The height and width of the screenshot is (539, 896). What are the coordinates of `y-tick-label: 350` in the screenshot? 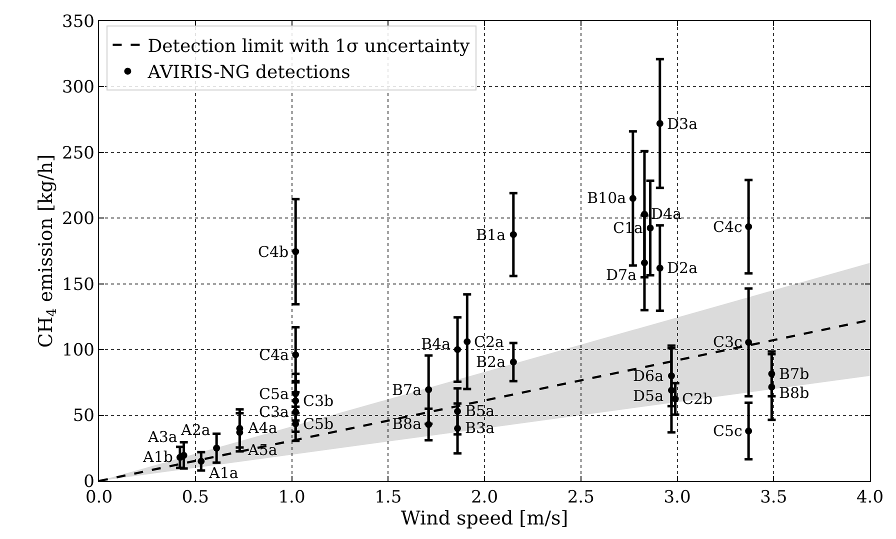 It's located at (78, 22).